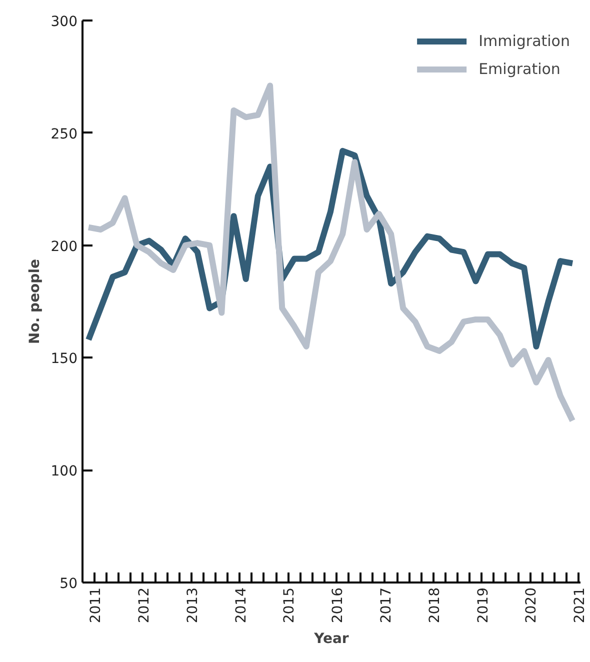 This screenshot has width=590, height=662. What do you see at coordinates (144, 605) in the screenshot?
I see `x-tick-label: 2012` at bounding box center [144, 605].